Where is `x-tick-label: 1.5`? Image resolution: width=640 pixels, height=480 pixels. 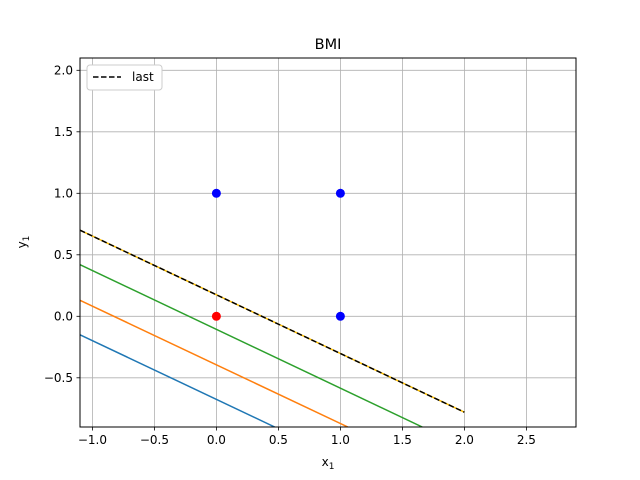 x-tick-label: 1.5 is located at coordinates (402, 440).